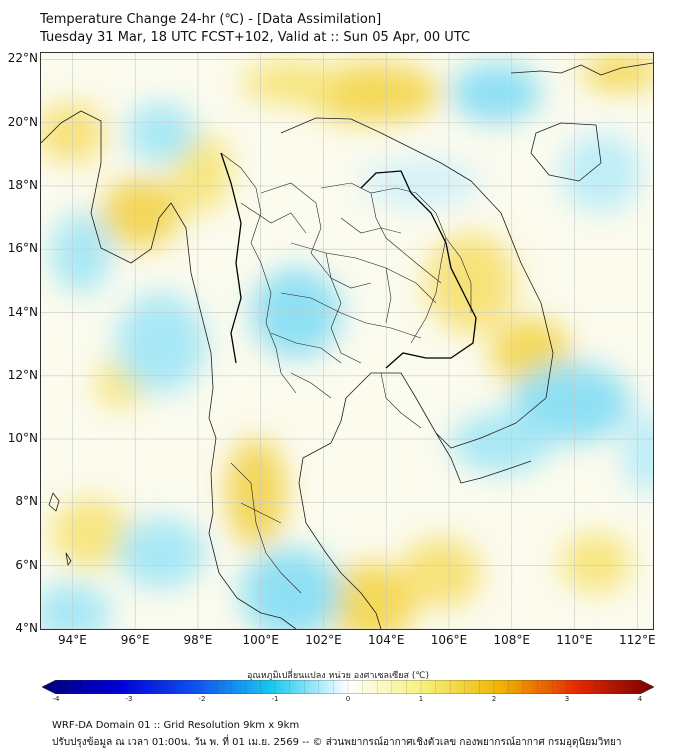 The height and width of the screenshot is (756, 676). Describe the element at coordinates (22, 58) in the screenshot. I see `latitude-label: 22°N` at that location.